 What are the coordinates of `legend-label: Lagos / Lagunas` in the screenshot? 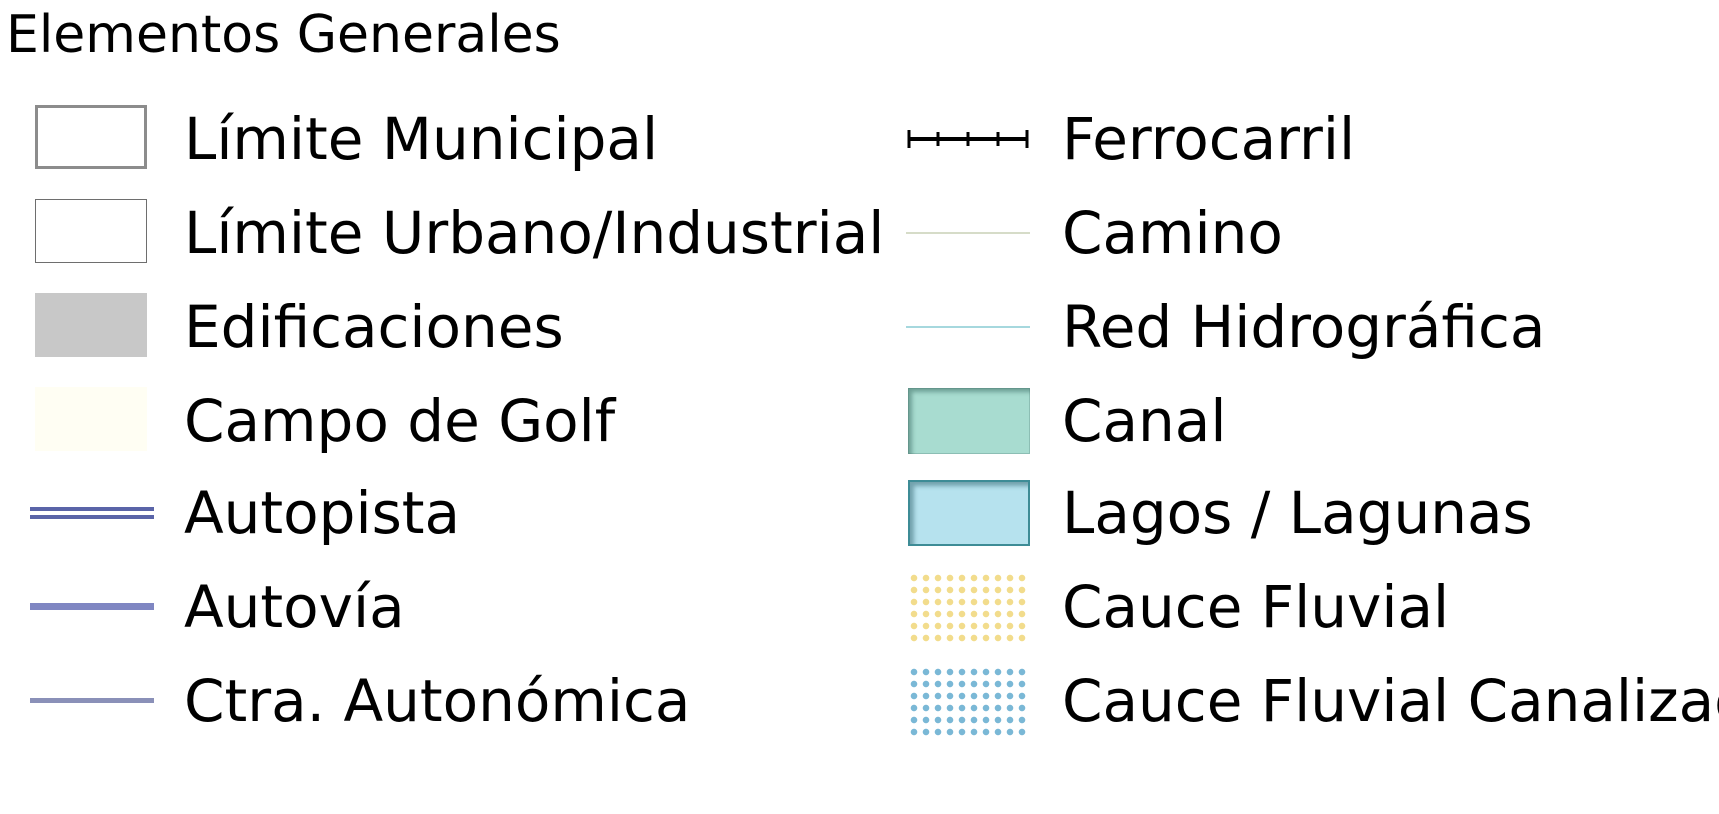 It's located at (1297, 513).